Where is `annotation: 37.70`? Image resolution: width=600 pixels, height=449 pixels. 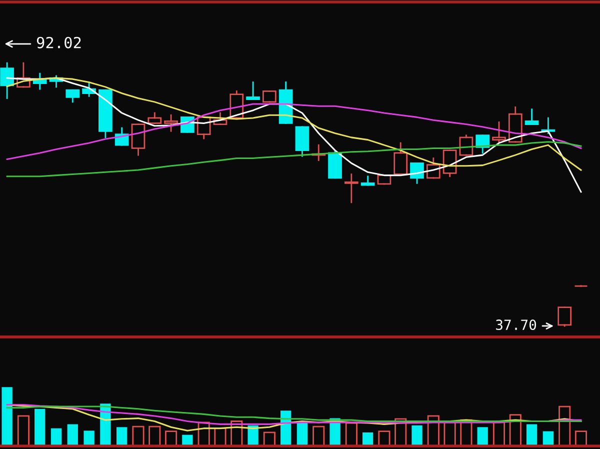 annotation: 37.70 is located at coordinates (516, 325).